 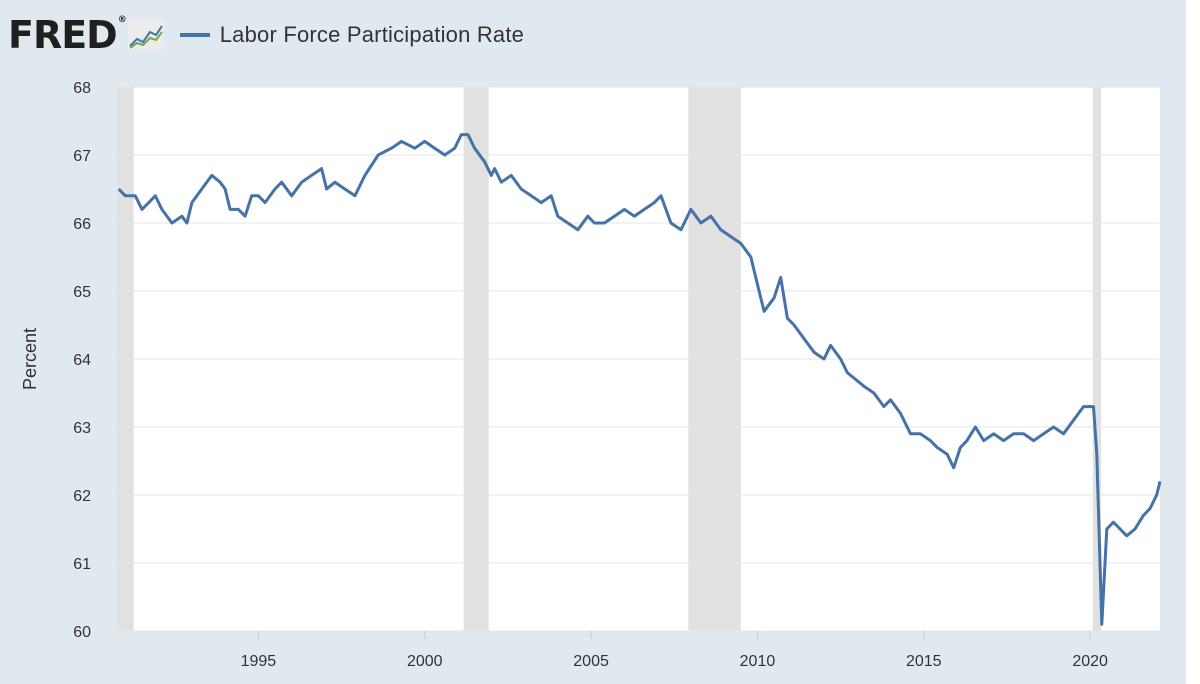 I want to click on chart-line-icon, so click(x=145, y=35).